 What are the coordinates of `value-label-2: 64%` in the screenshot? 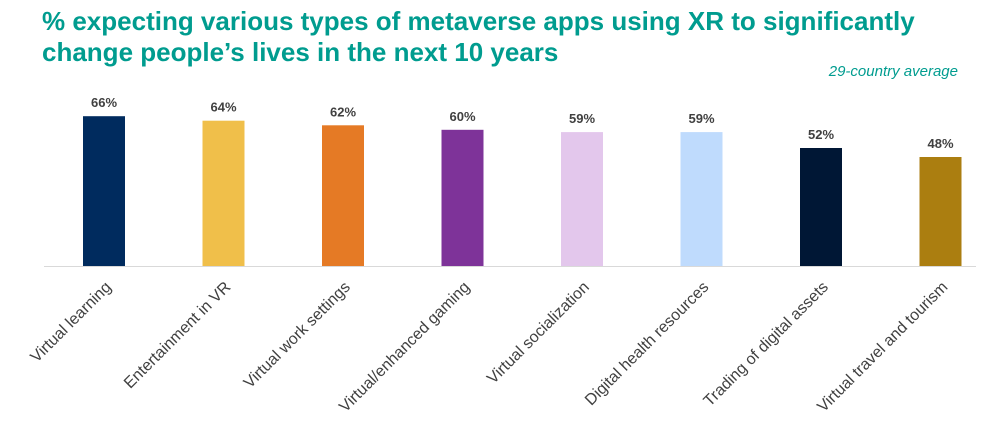 It's located at (223, 107).